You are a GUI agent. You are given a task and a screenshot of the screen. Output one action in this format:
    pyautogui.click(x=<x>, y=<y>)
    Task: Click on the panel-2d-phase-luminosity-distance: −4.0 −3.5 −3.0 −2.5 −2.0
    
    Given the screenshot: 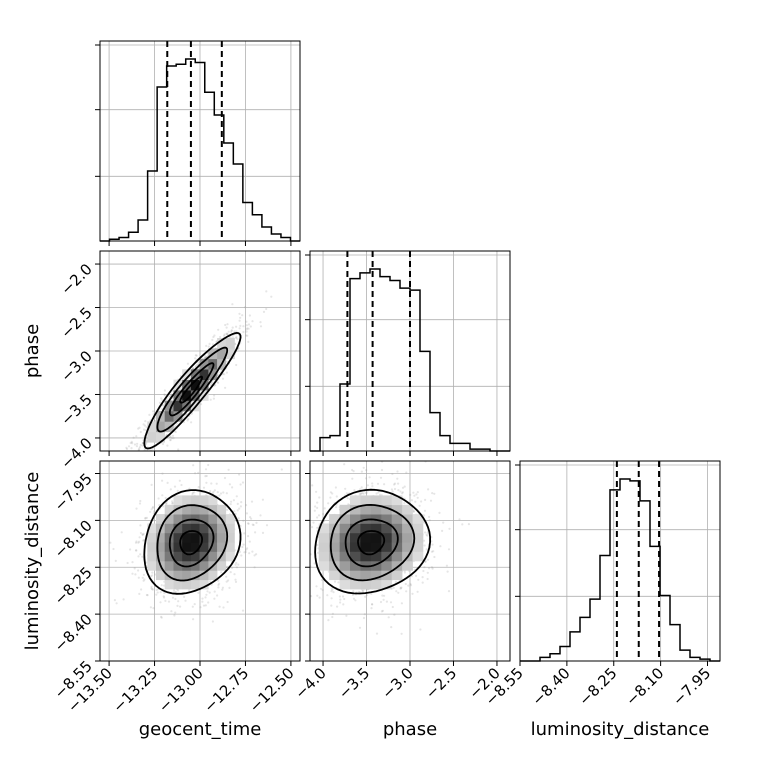 What is the action you would take?
    pyautogui.click(x=395, y=581)
    